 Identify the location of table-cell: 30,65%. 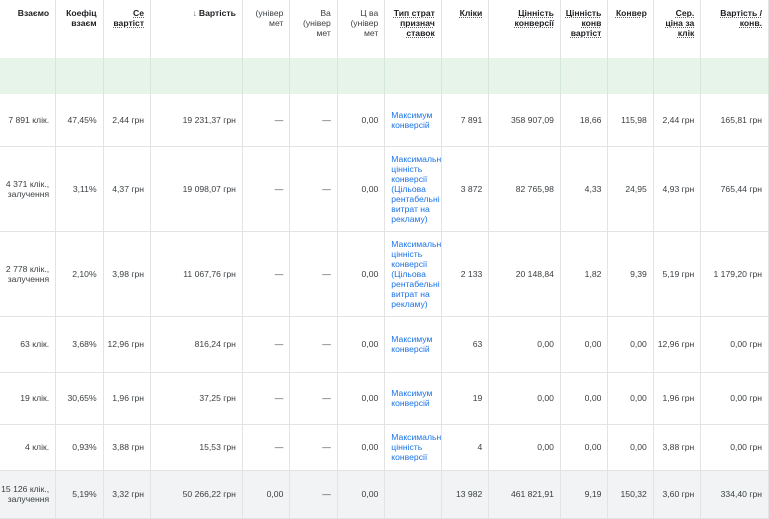
(79, 398).